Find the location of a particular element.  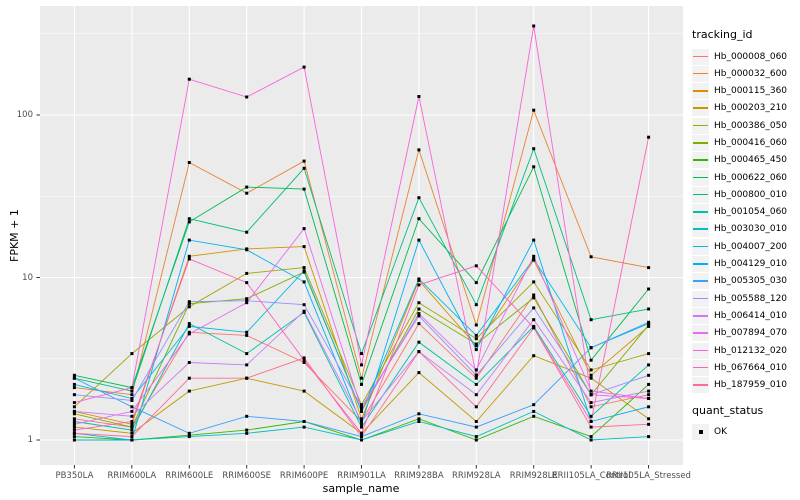

legend-entry-Hb_000115_360: Hb_000115_360 is located at coordinates (745, 91).